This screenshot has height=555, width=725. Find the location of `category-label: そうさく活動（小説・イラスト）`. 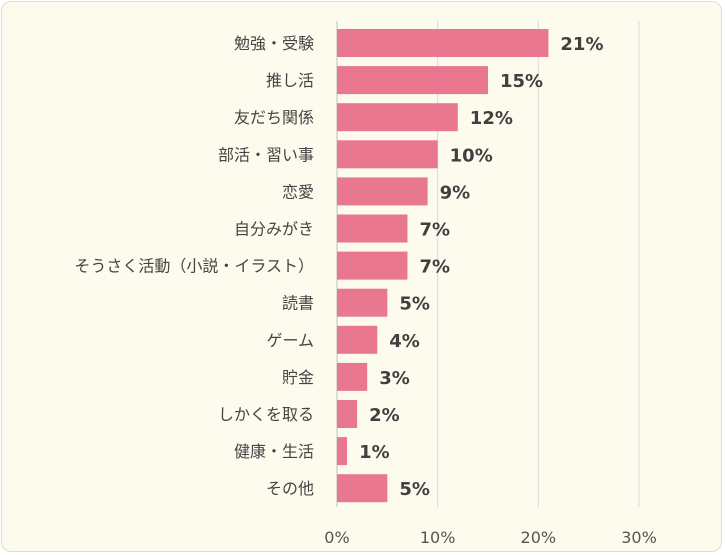

category-label: そうさく活動（小説・イラスト） is located at coordinates (194, 266).